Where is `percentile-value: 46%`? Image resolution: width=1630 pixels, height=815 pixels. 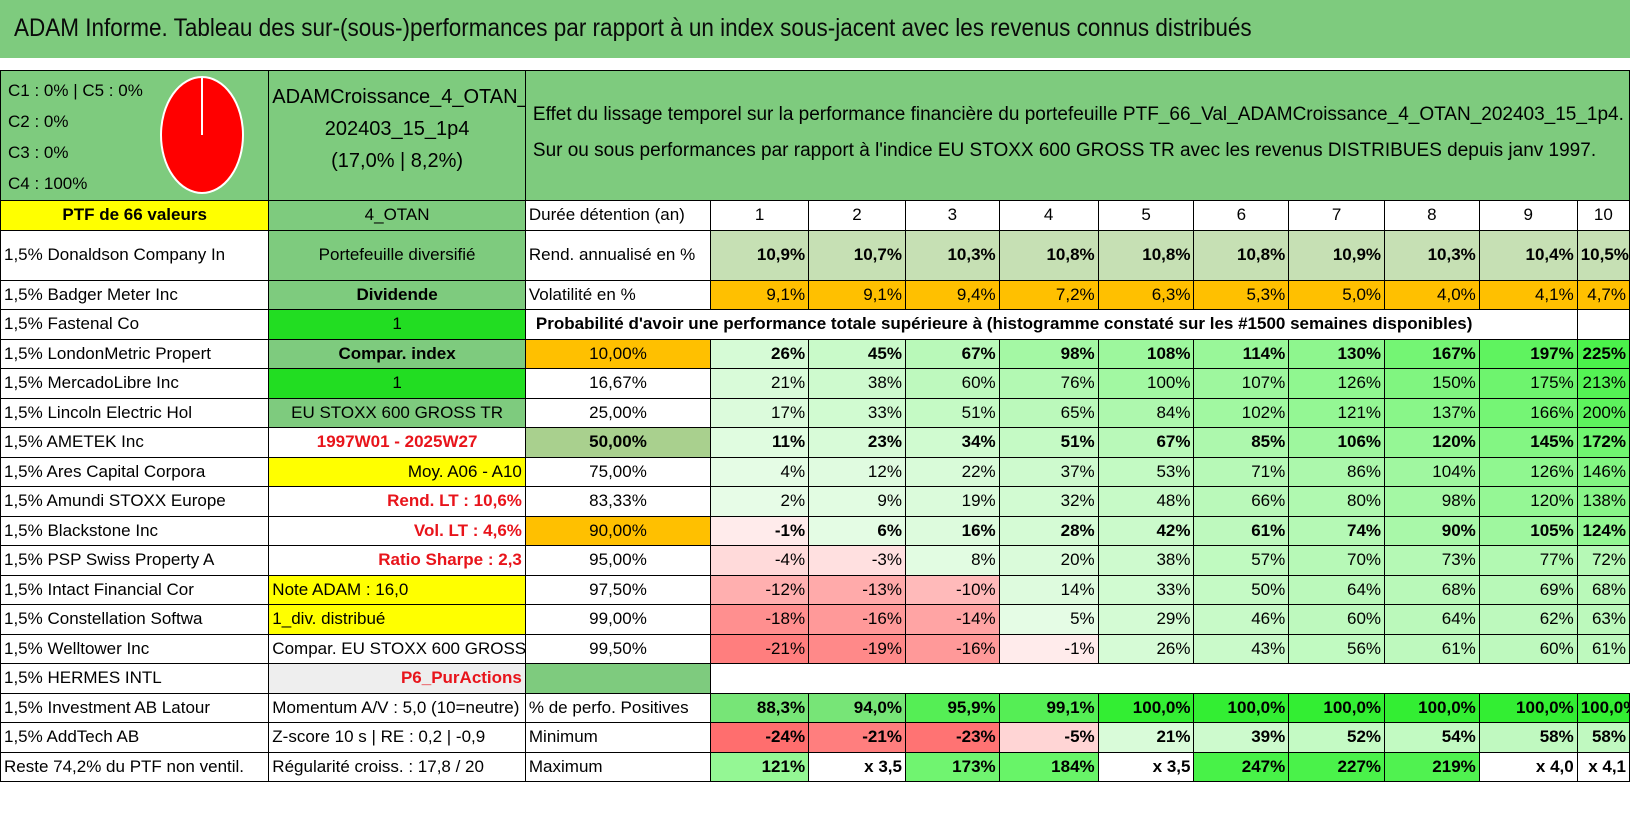 percentile-value: 46% is located at coordinates (1241, 619).